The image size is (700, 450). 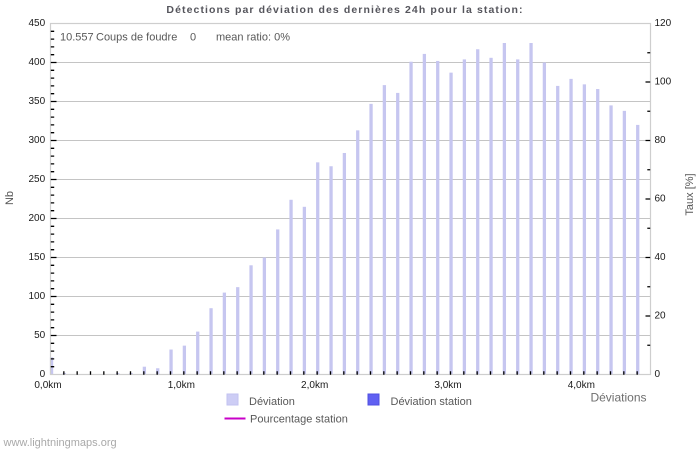 I want to click on svg-text: 400, so click(x=37, y=62).